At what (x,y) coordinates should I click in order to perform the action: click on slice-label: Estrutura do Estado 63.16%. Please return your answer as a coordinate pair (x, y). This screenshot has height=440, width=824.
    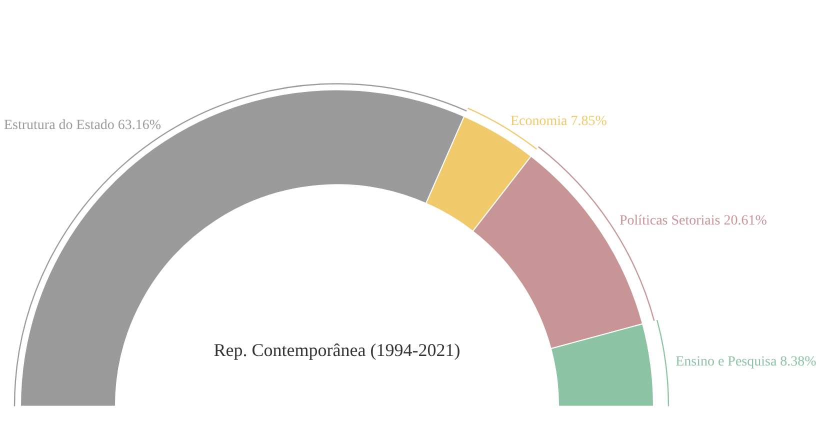
    Looking at the image, I should click on (83, 125).